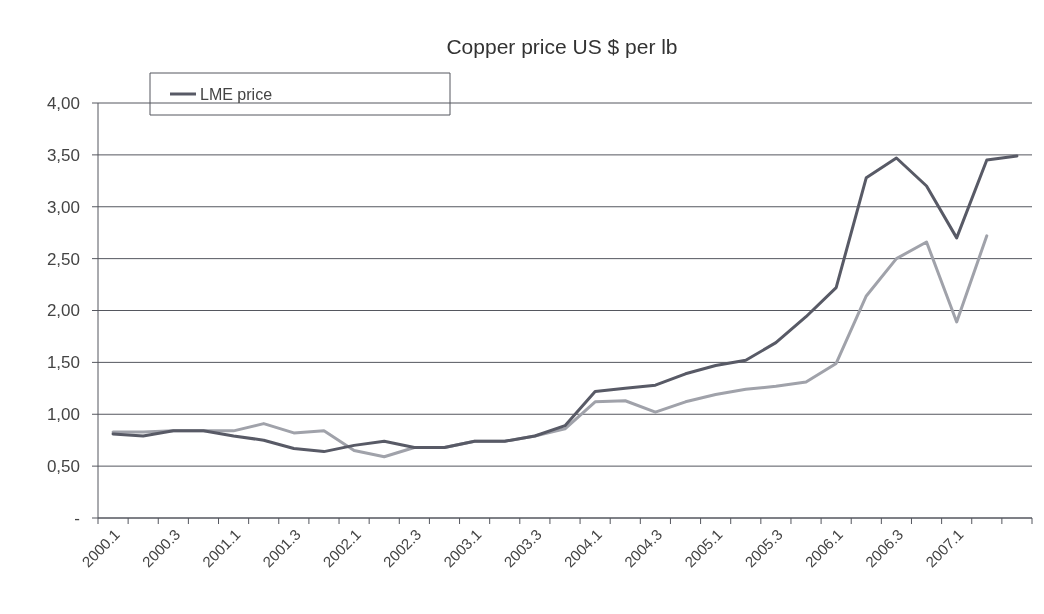  Describe the element at coordinates (236, 94) in the screenshot. I see `legend-label: LME price` at that location.